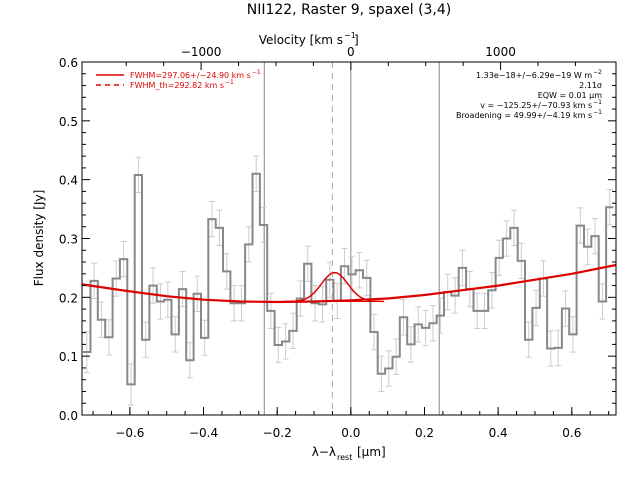  I want to click on y-tick-label: 0.6, so click(68, 63).